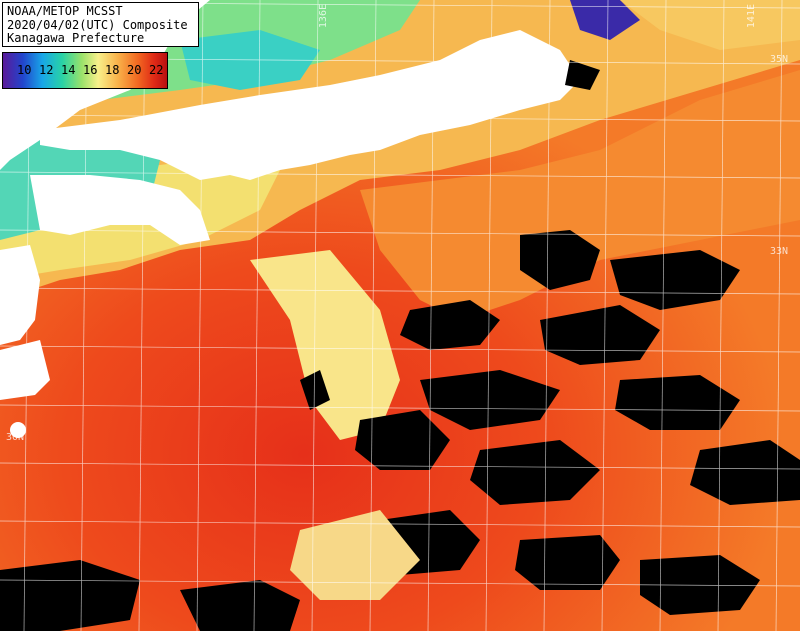 This screenshot has height=631, width=800. I want to click on map-title-line-1: NOAA/METOP MCSST, so click(65, 11).